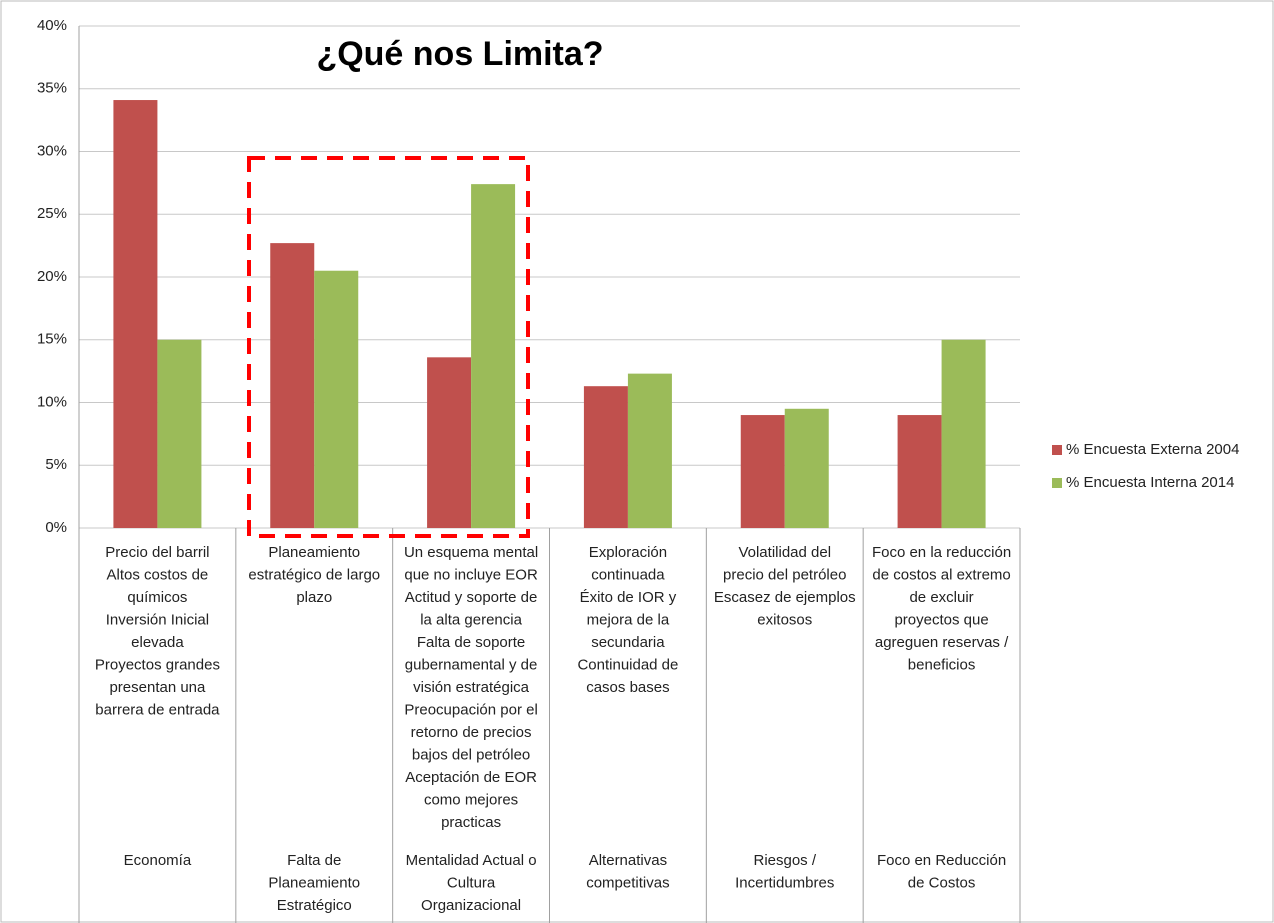 The width and height of the screenshot is (1274, 923). Describe the element at coordinates (56, 527) in the screenshot. I see `y-tick-label: 0%` at that location.